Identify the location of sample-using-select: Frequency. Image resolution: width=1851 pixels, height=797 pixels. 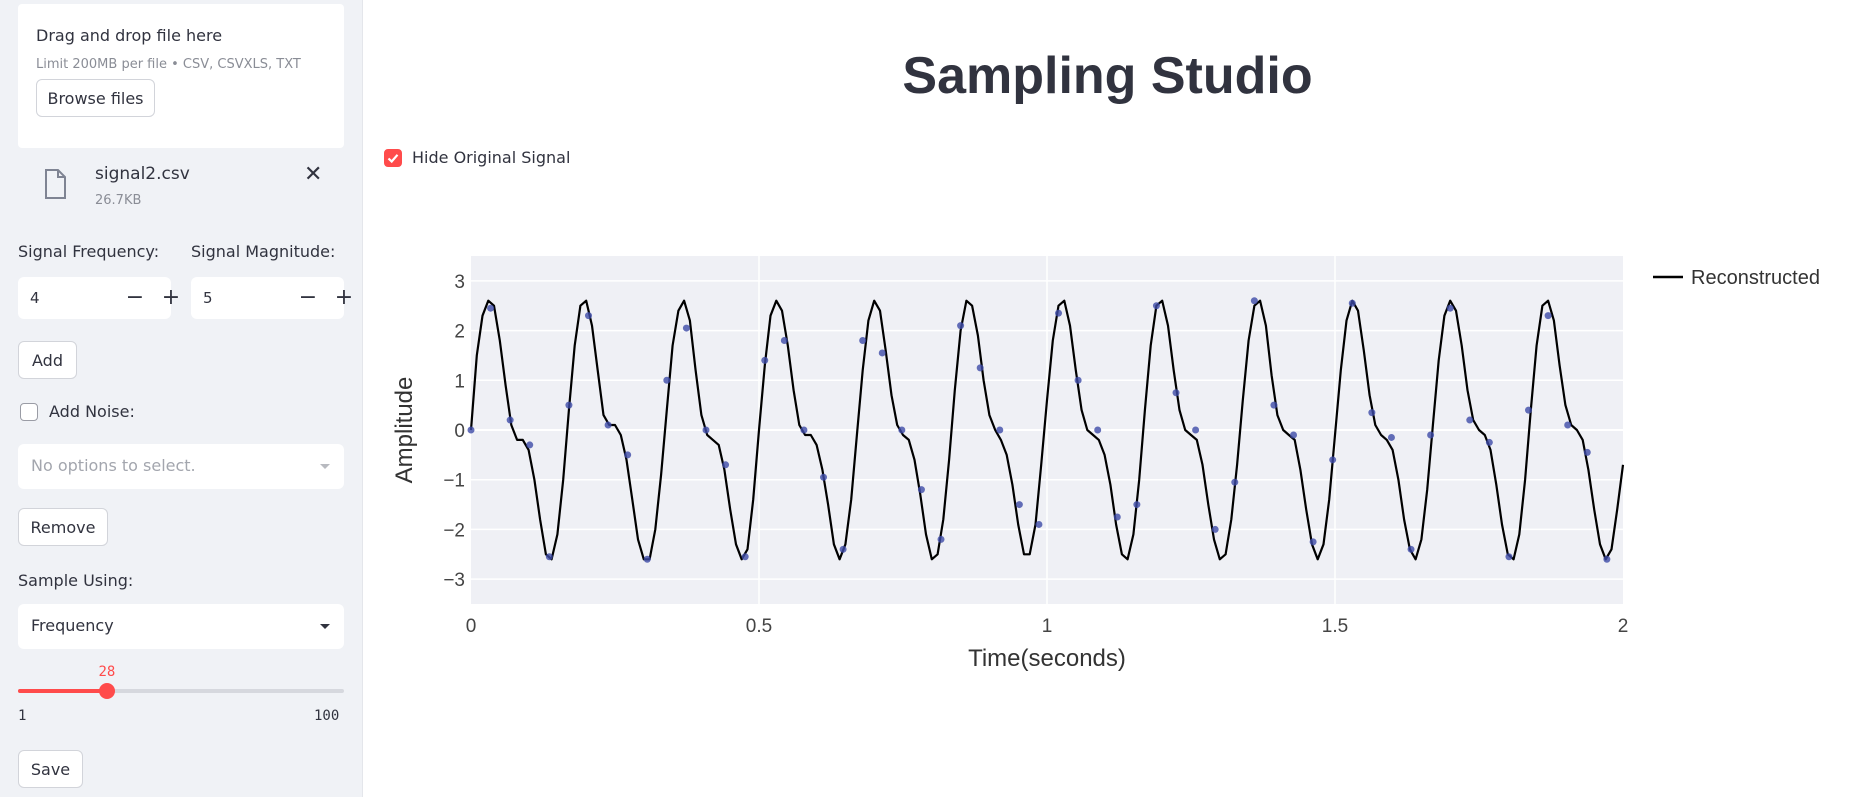
(181, 626).